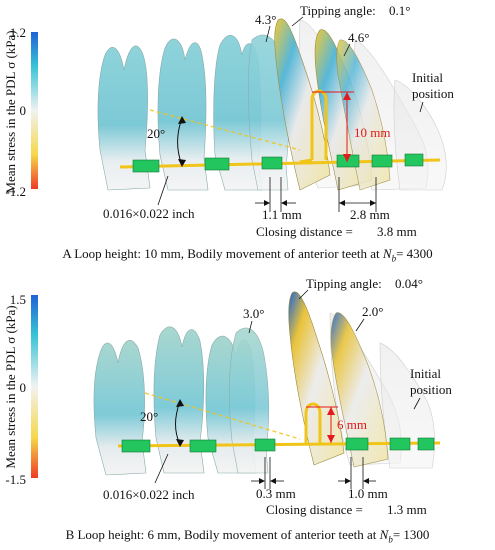 Image resolution: width=495 pixels, height=550 pixels. I want to click on closing-distance-value: 1.3 mm, so click(407, 509).